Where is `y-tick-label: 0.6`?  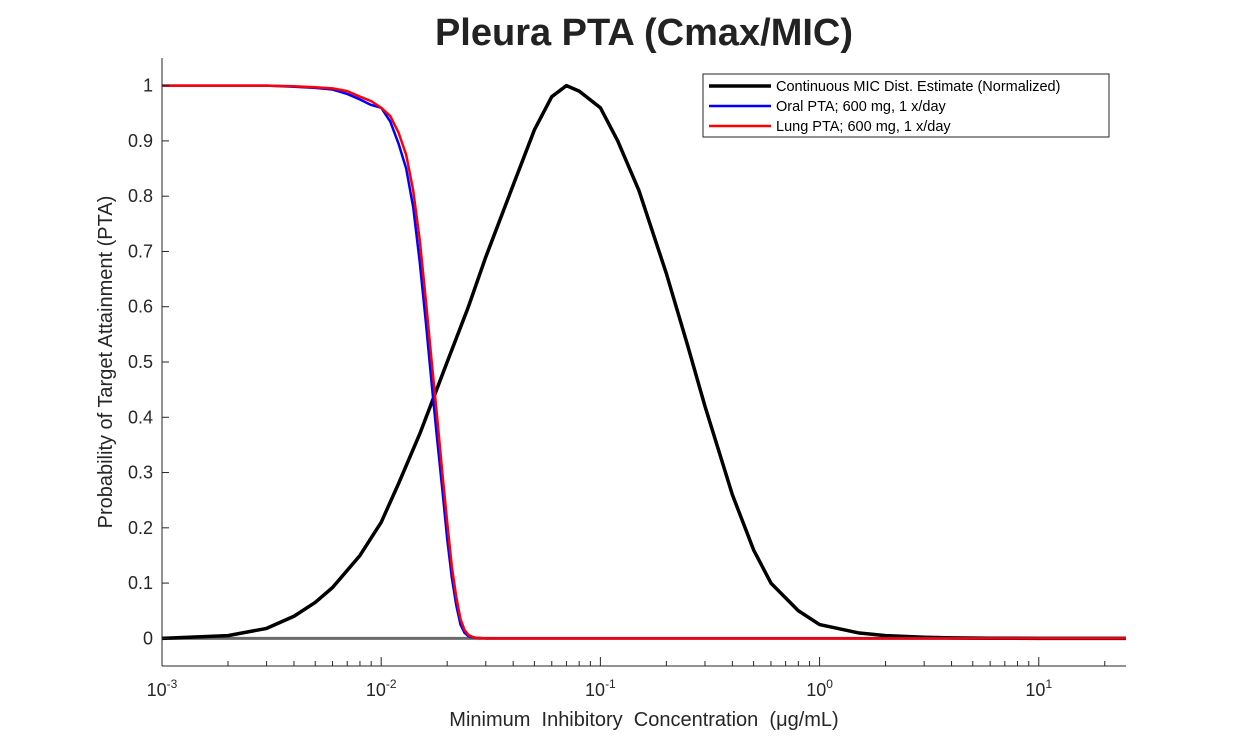
y-tick-label: 0.6 is located at coordinates (140, 307).